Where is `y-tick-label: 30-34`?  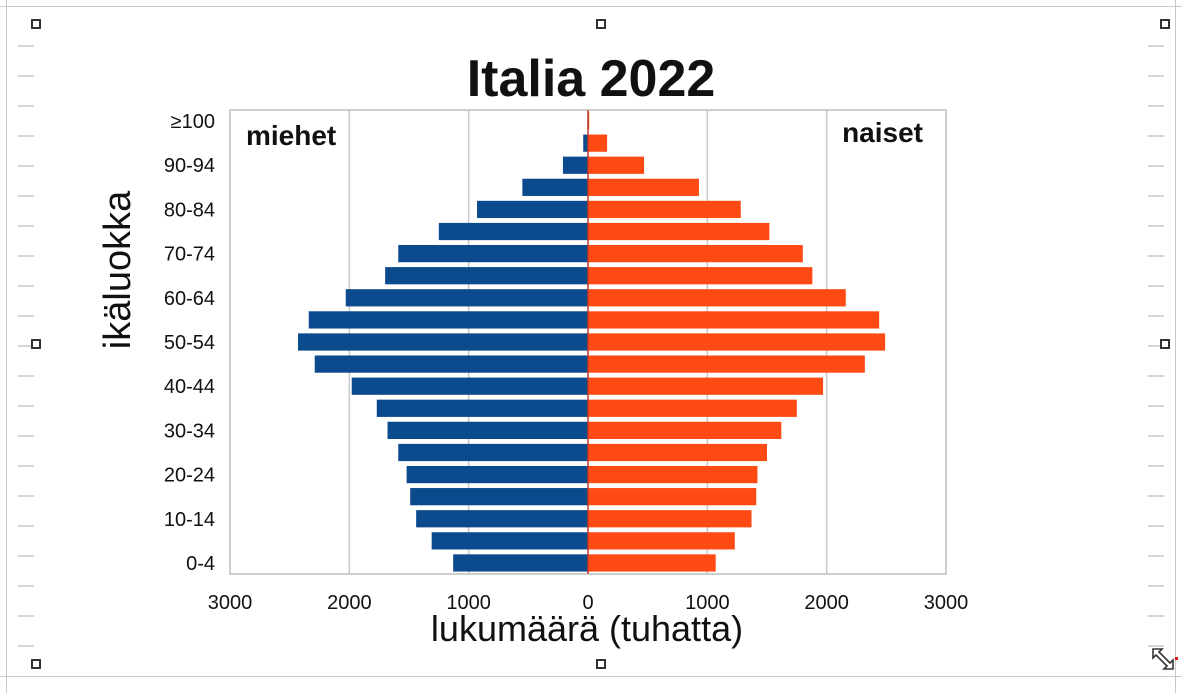 y-tick-label: 30-34 is located at coordinates (189, 431).